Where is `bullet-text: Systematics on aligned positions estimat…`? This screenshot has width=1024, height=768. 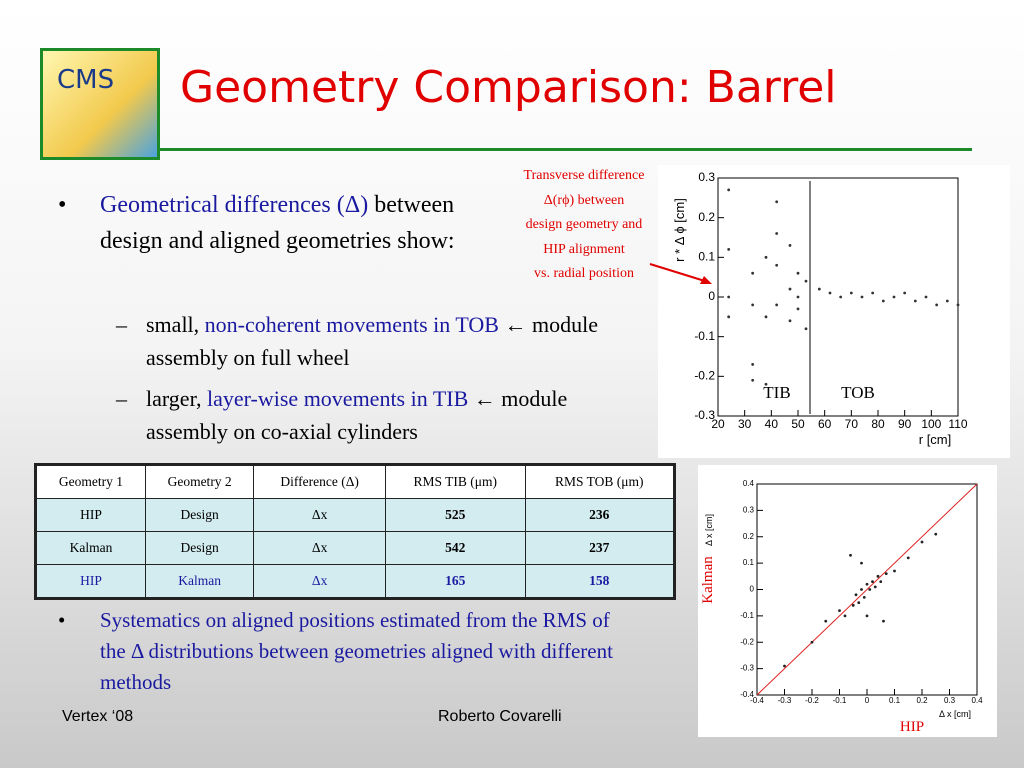 bullet-text: Systematics on aligned positions estimat… is located at coordinates (356, 651).